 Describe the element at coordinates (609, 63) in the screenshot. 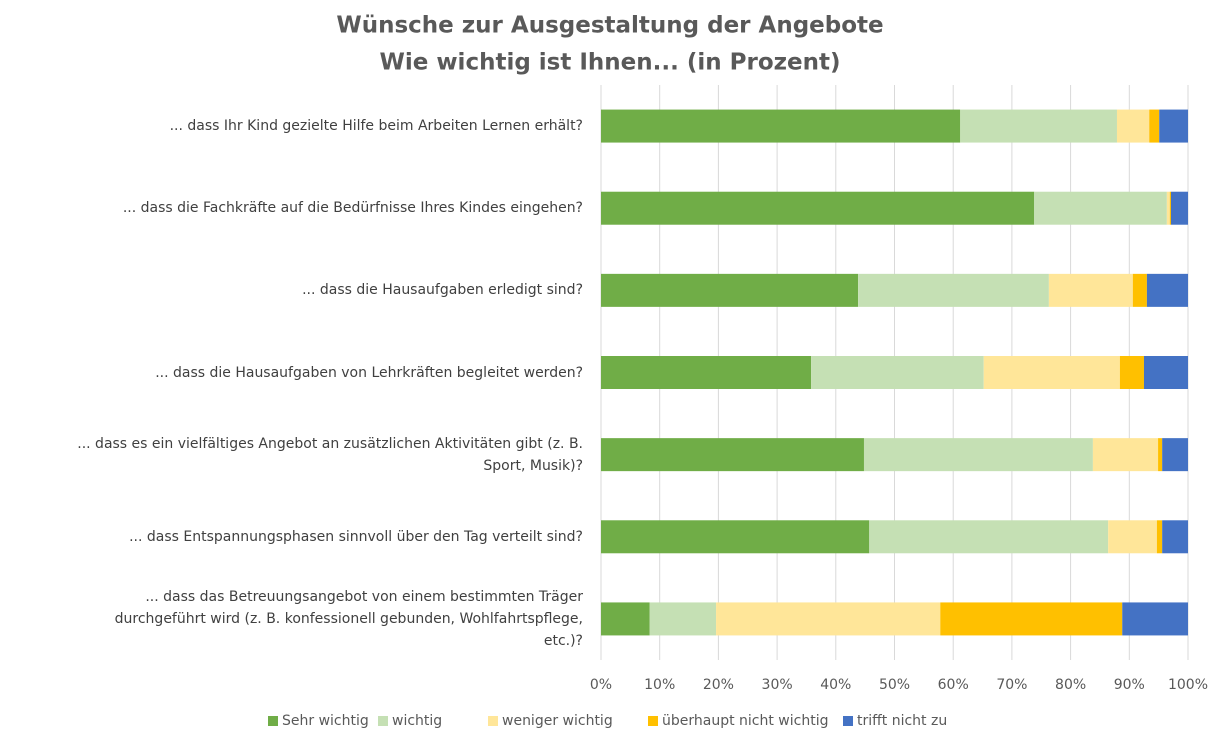

I see `chart-subtitle: Wie wichtig ist Ihnen... (in Prozent)` at that location.